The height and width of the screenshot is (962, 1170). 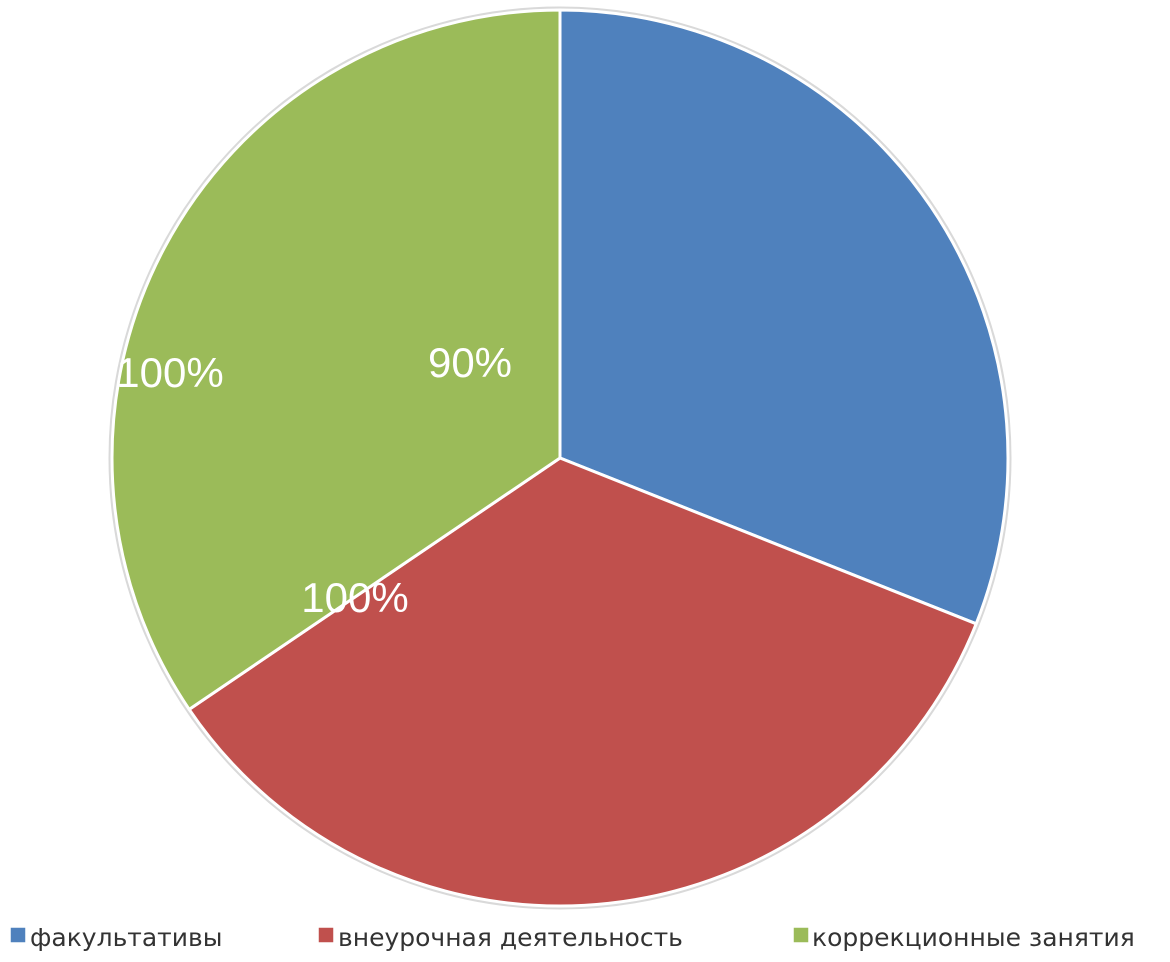 I want to click on legend-item-korrektsionnye: коррекционные занятия, so click(x=963, y=937).